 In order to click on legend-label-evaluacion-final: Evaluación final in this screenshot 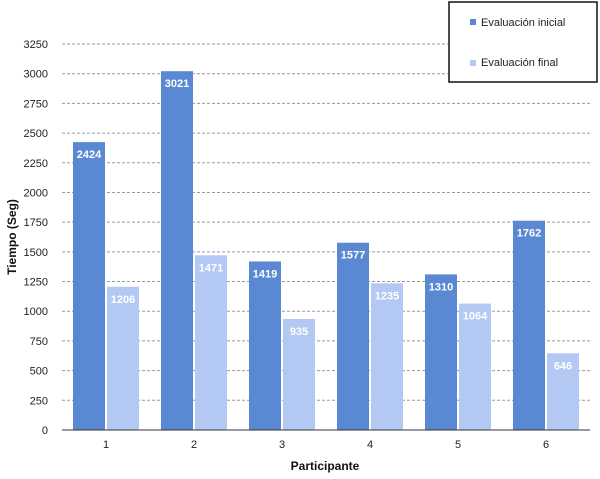, I will do `click(519, 63)`.